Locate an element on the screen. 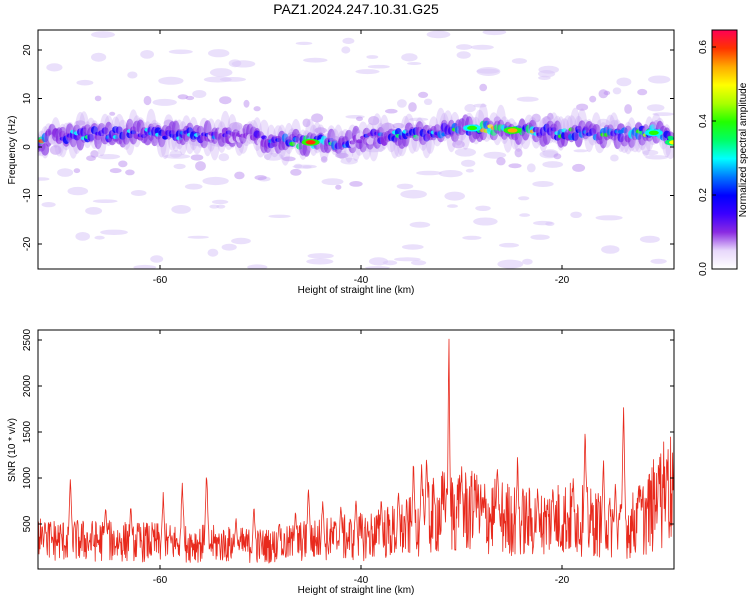 This screenshot has height=600, width=750. bottom-x-axis-label: Height of straight line (km) is located at coordinates (356, 590).